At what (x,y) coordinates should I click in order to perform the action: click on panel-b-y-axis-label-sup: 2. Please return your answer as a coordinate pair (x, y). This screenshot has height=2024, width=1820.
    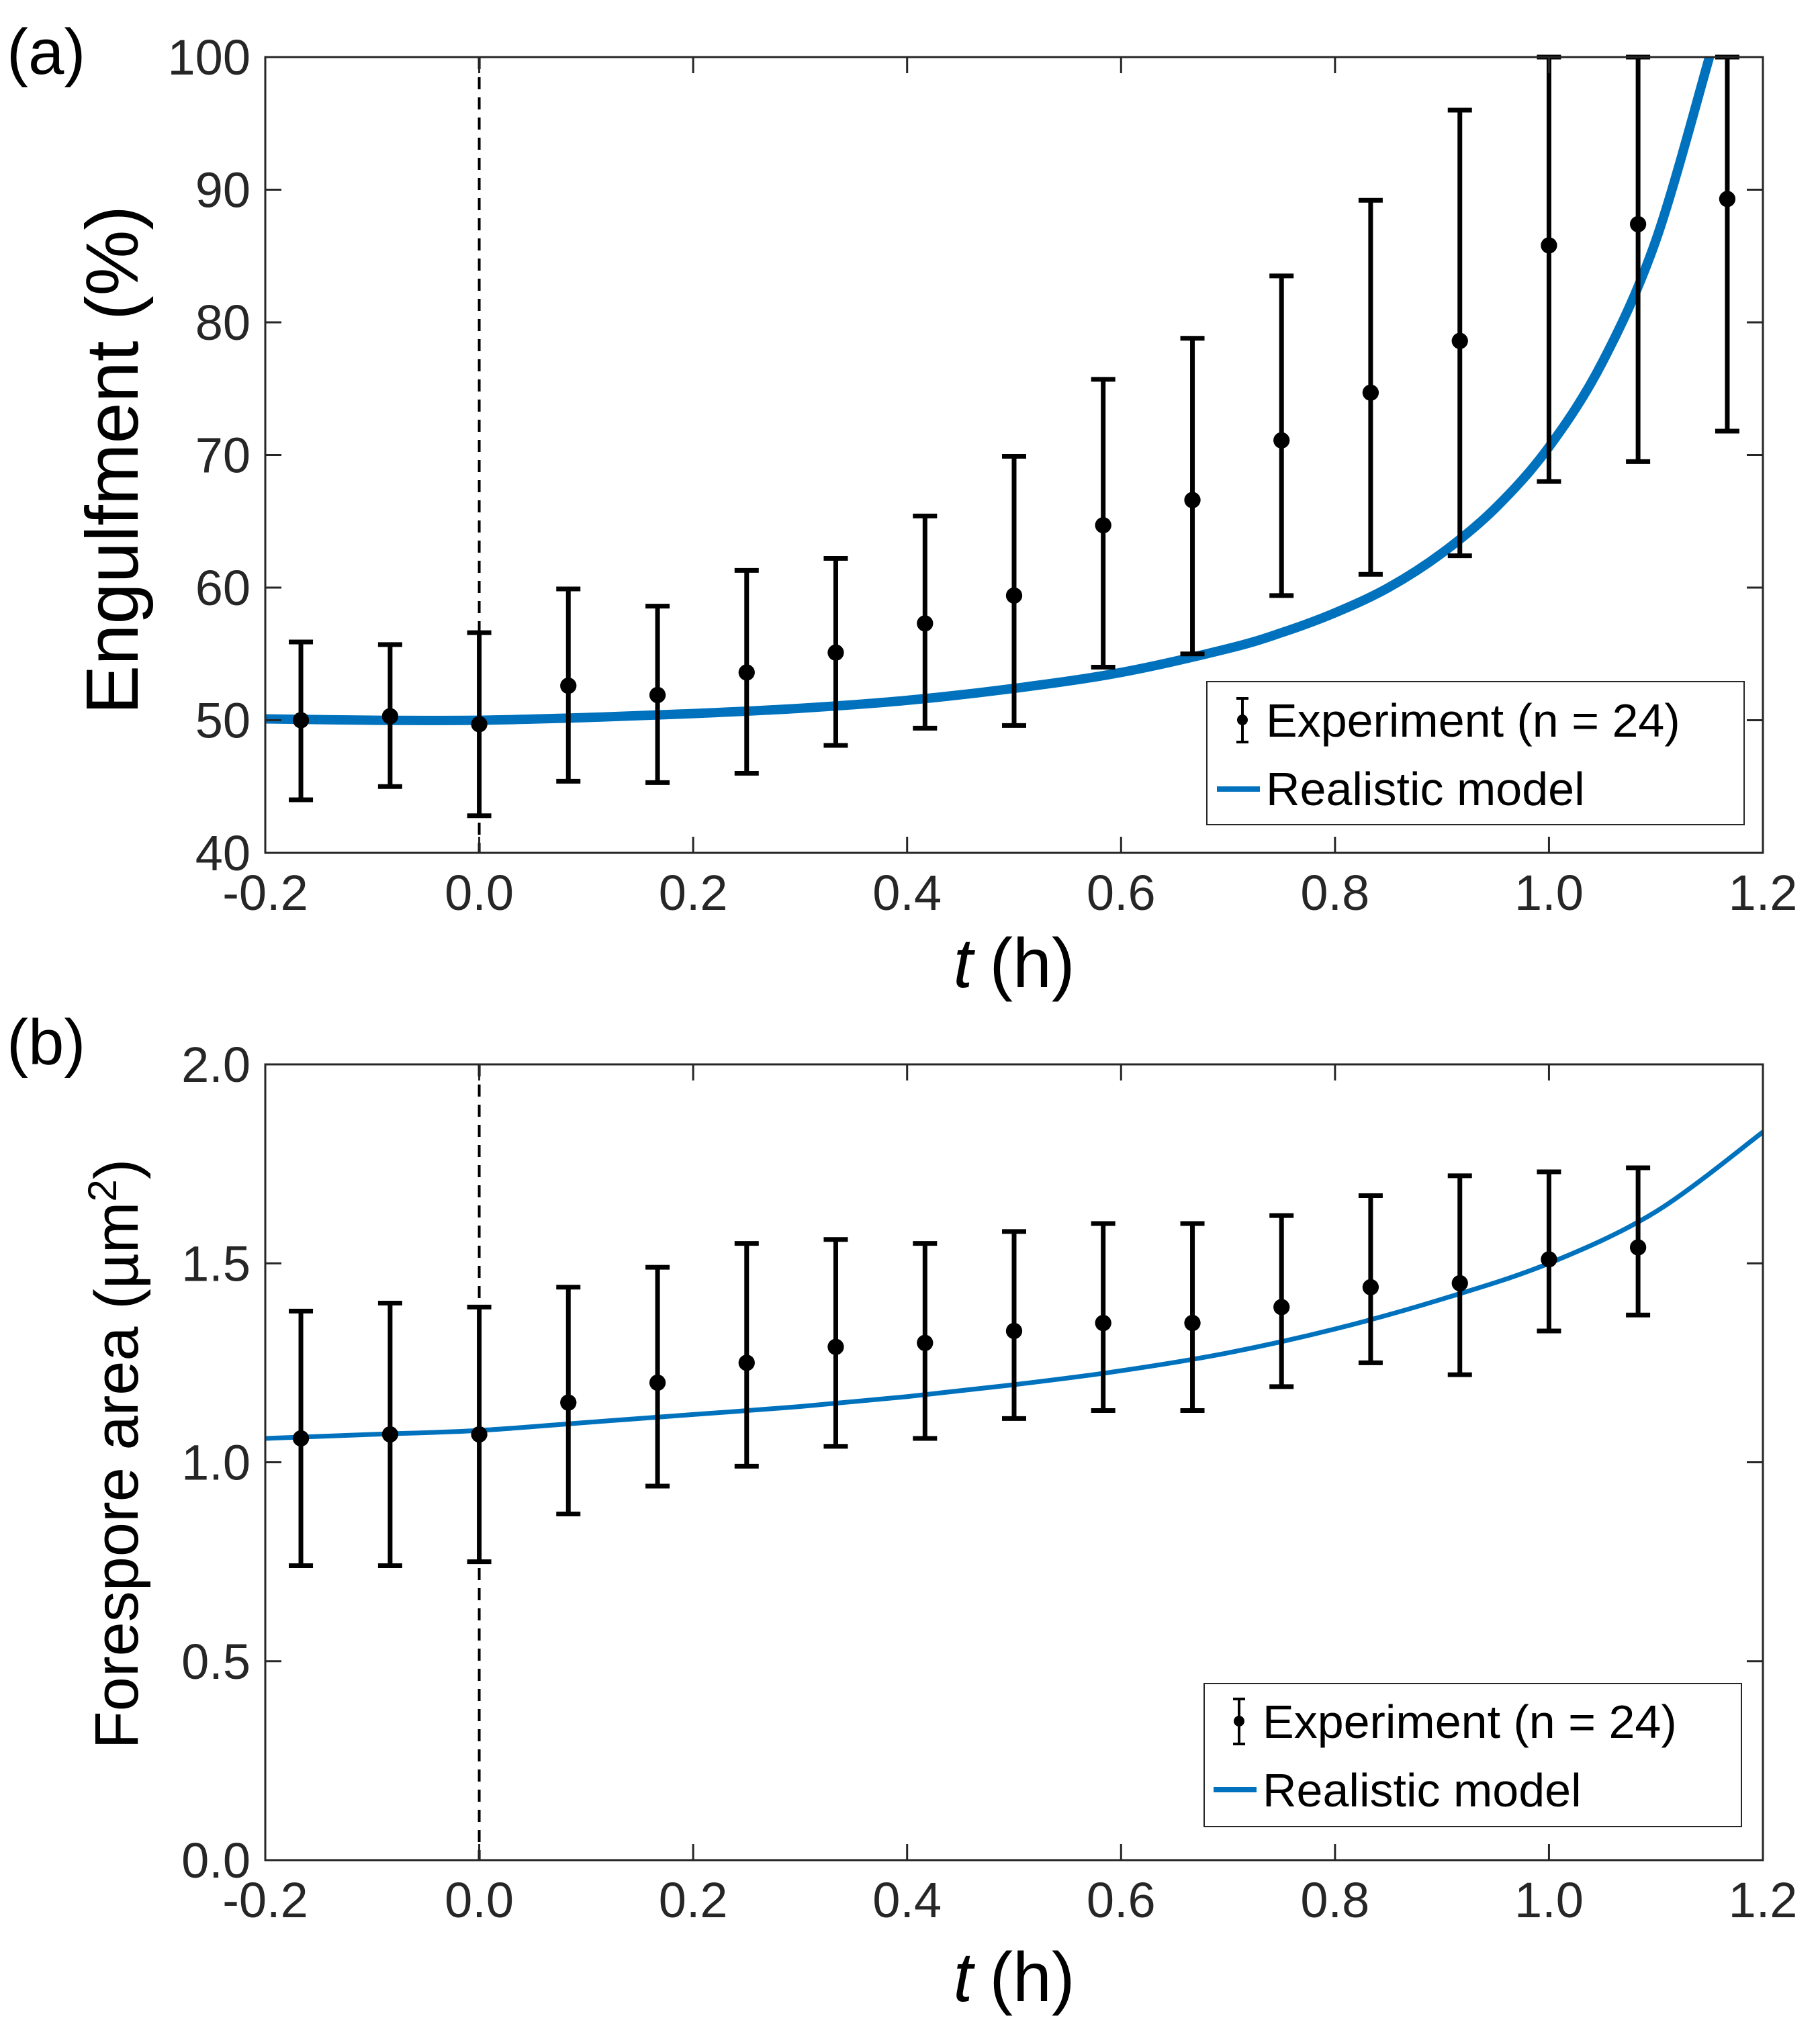
    Looking at the image, I should click on (102, 1190).